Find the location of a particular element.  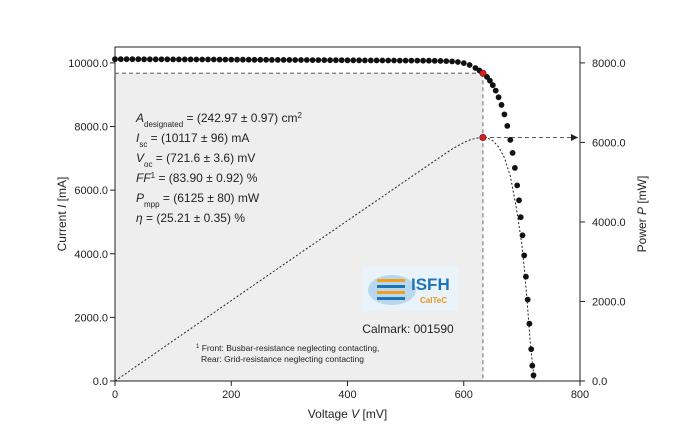

parameter-line: η = (25.21 ± 0.35) % is located at coordinates (190, 218).